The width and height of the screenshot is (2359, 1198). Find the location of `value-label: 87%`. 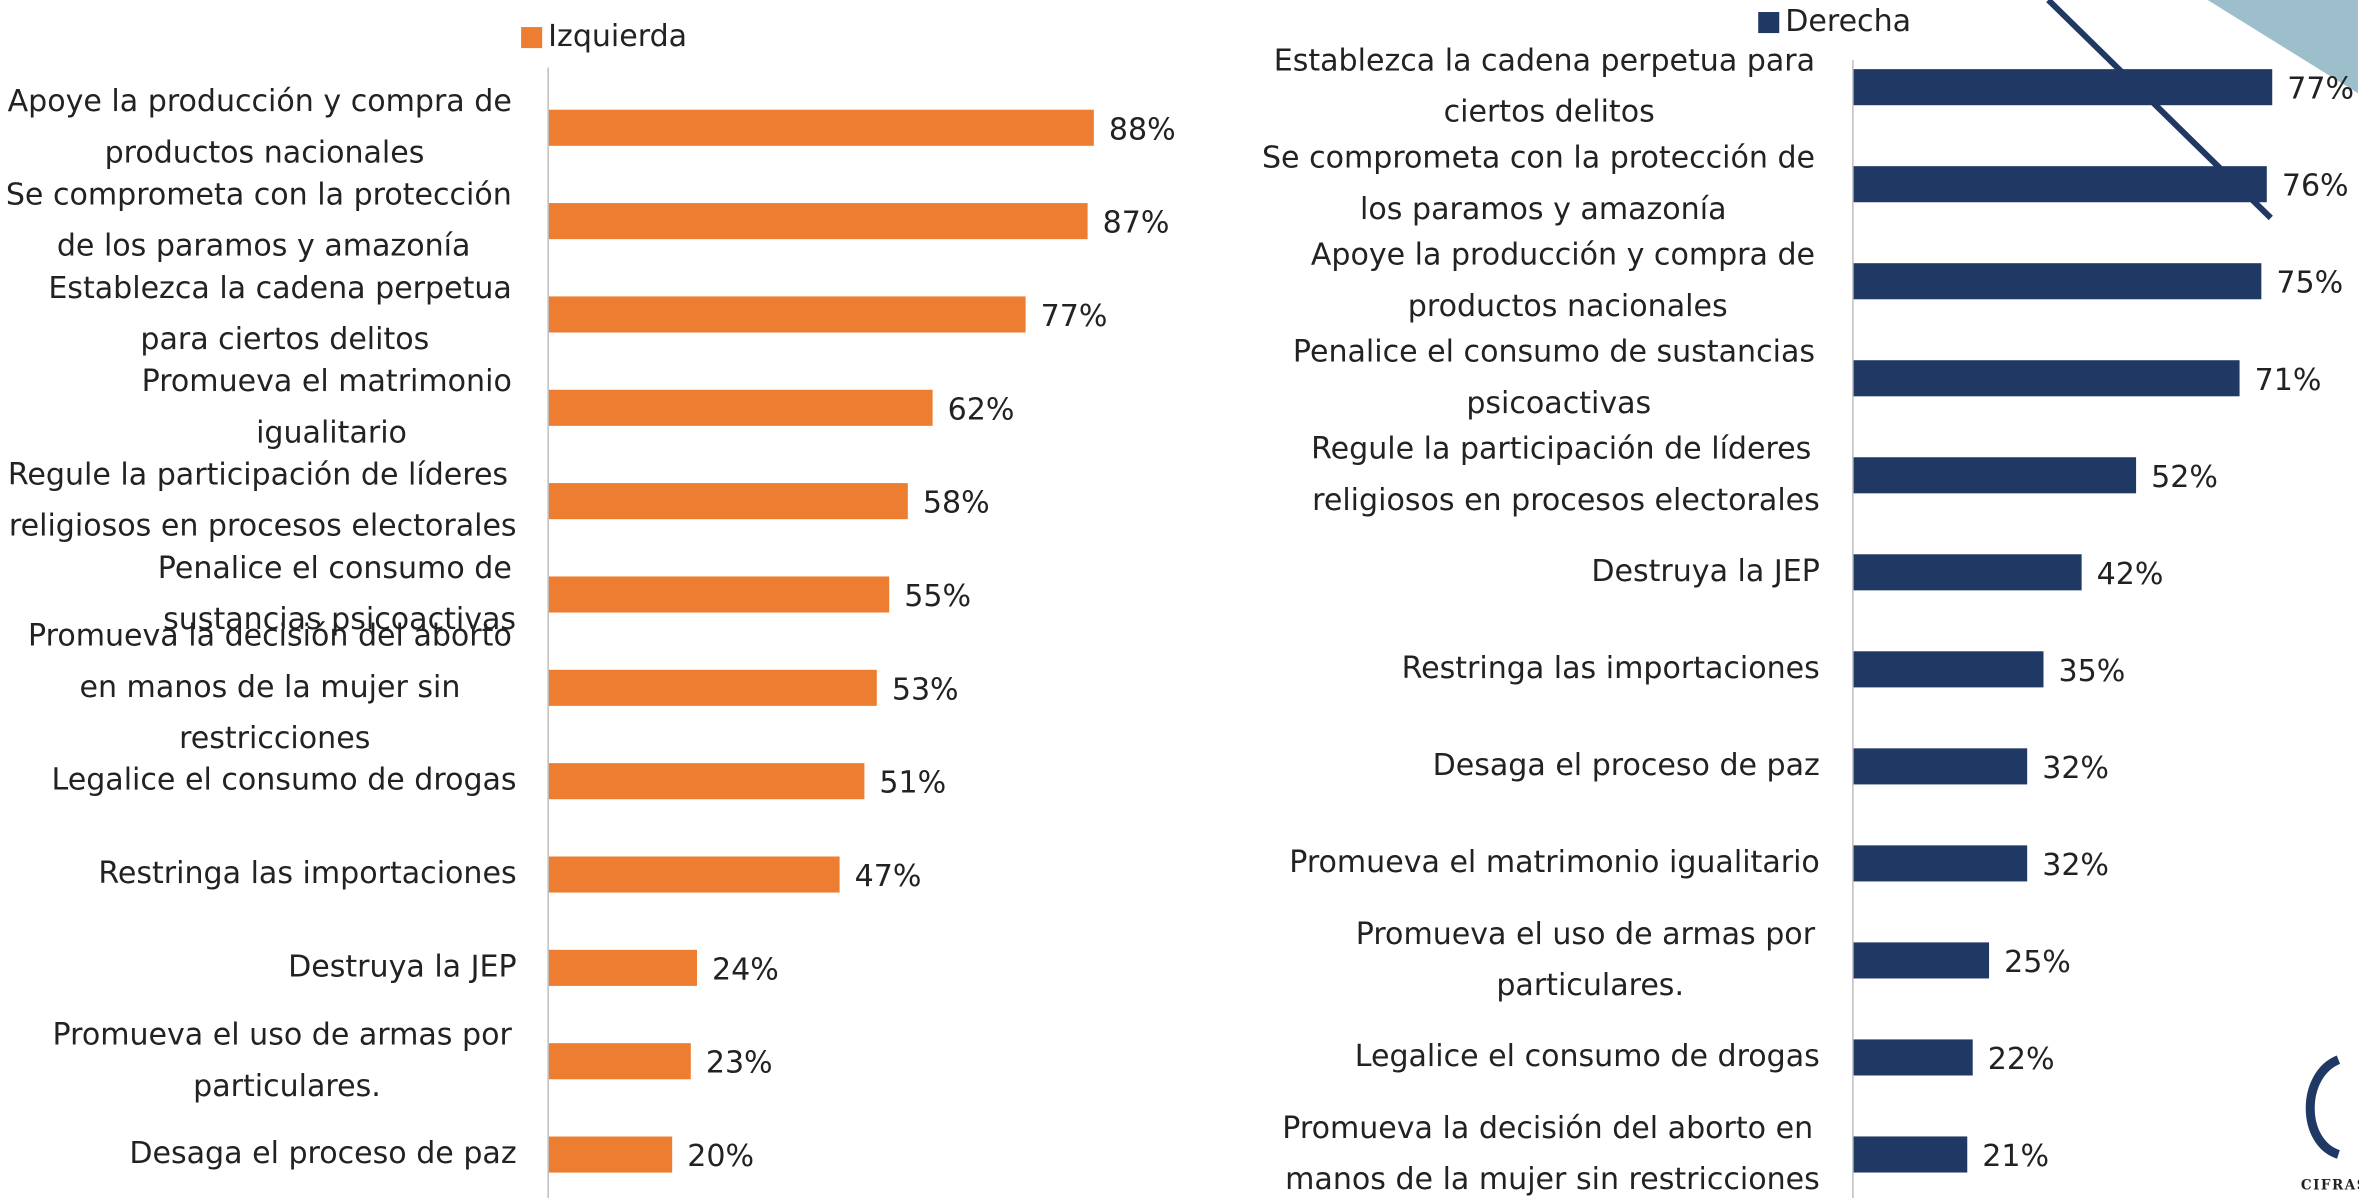

value-label: 87% is located at coordinates (1136, 223).